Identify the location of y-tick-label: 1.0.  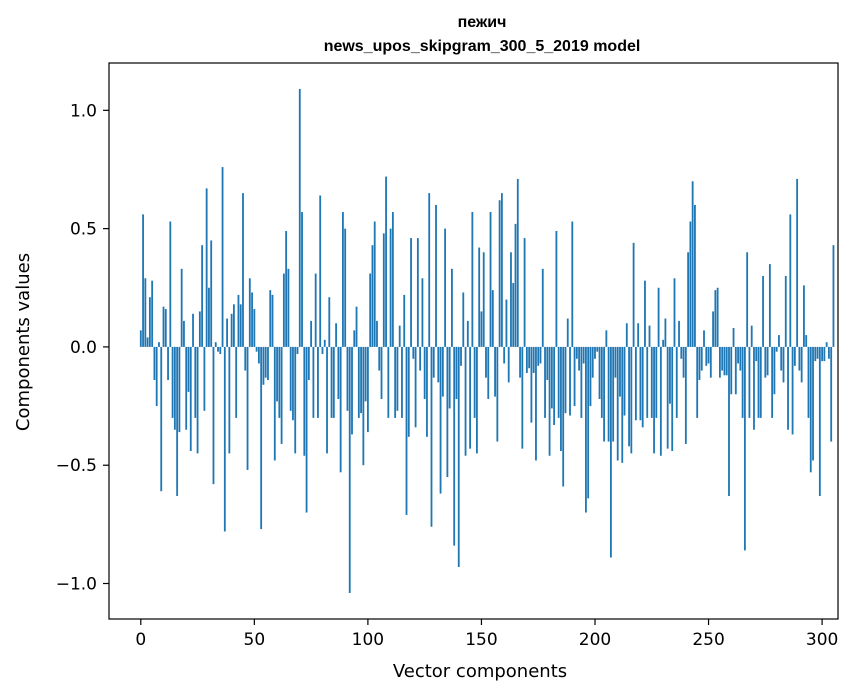
(83, 111).